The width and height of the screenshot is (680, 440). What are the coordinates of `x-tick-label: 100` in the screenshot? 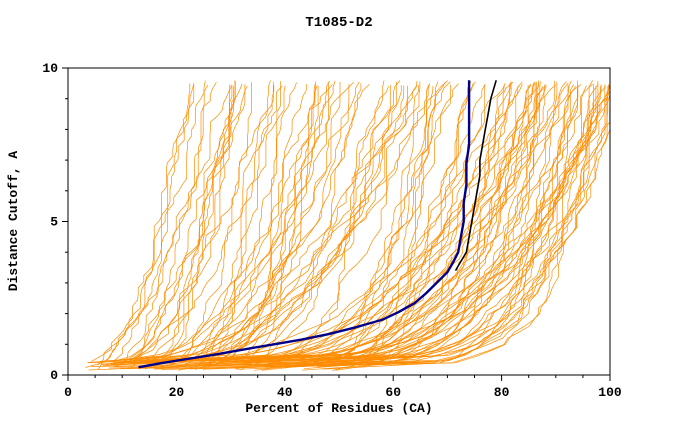 It's located at (610, 392).